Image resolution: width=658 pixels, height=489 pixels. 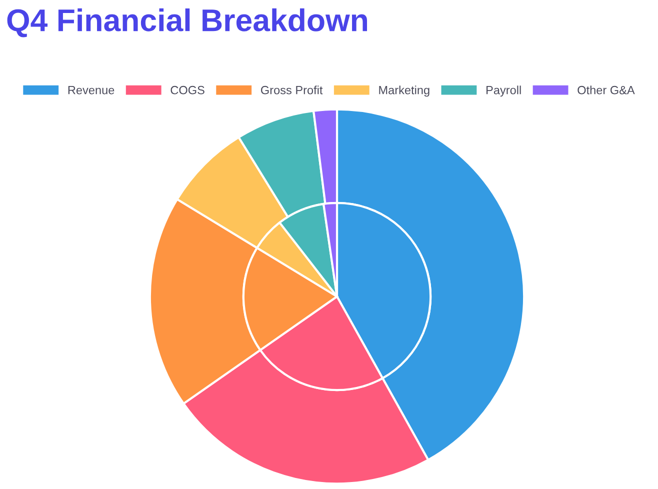 I want to click on legend-label: Payroll, so click(x=503, y=91).